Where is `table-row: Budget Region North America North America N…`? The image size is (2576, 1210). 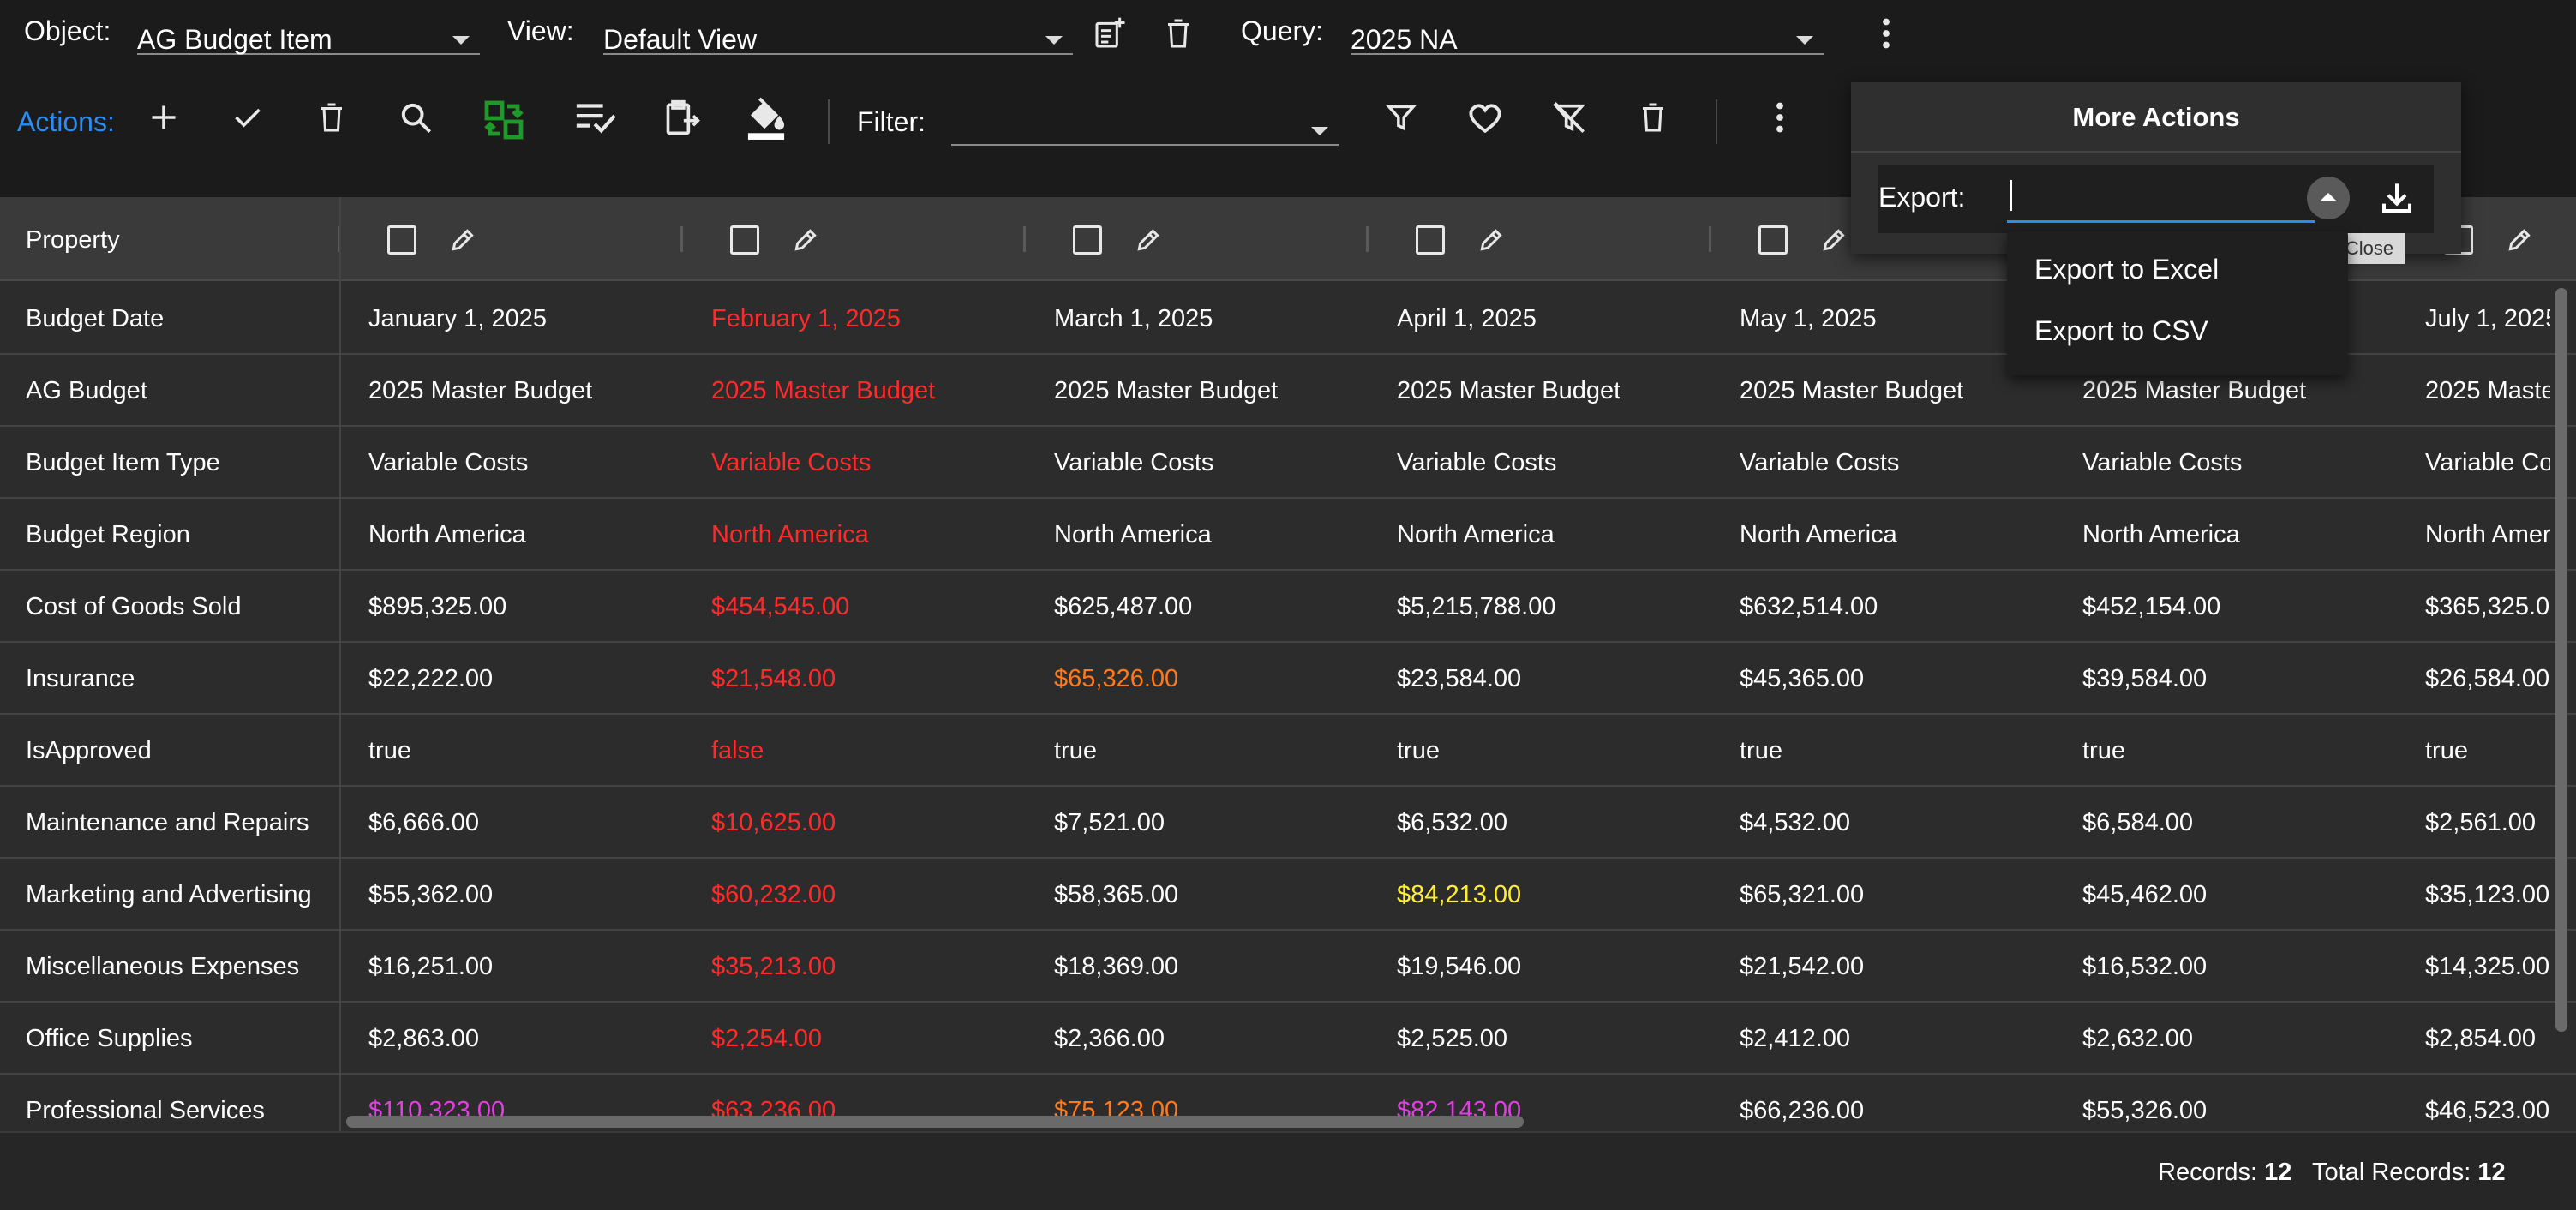 table-row: Budget Region North America North America N… is located at coordinates (1288, 535).